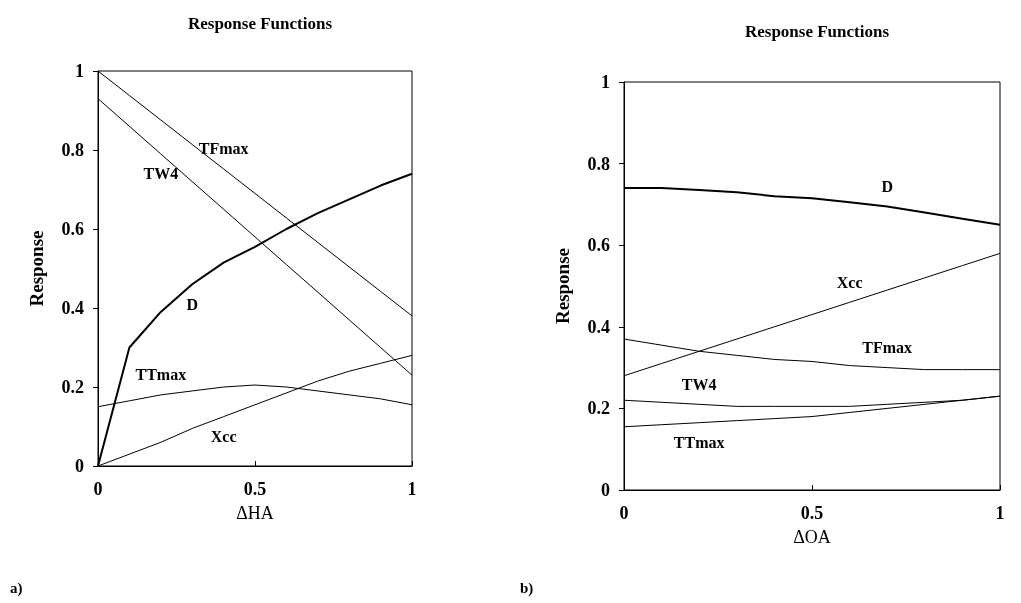 The image size is (1021, 603). I want to click on x-axis-title: ΔHA, so click(255, 513).